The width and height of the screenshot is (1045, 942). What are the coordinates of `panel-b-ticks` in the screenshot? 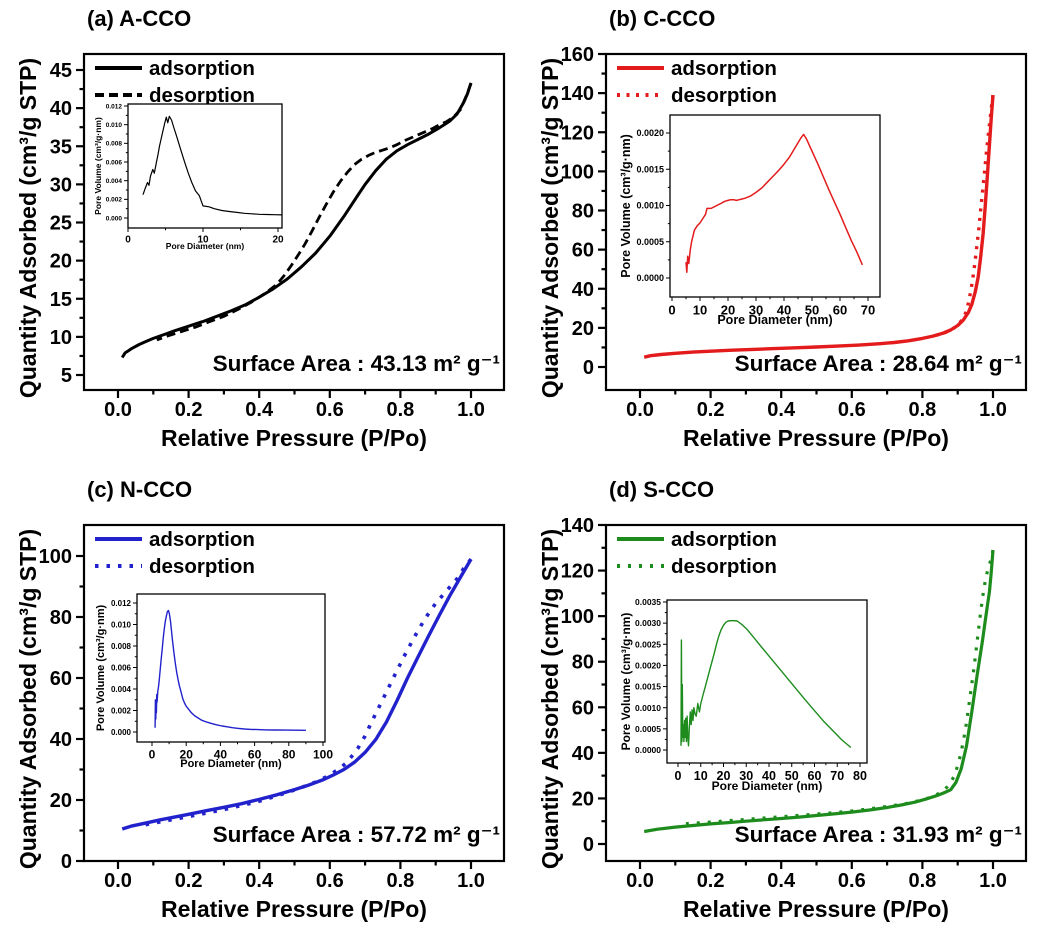 It's located at (796, 225).